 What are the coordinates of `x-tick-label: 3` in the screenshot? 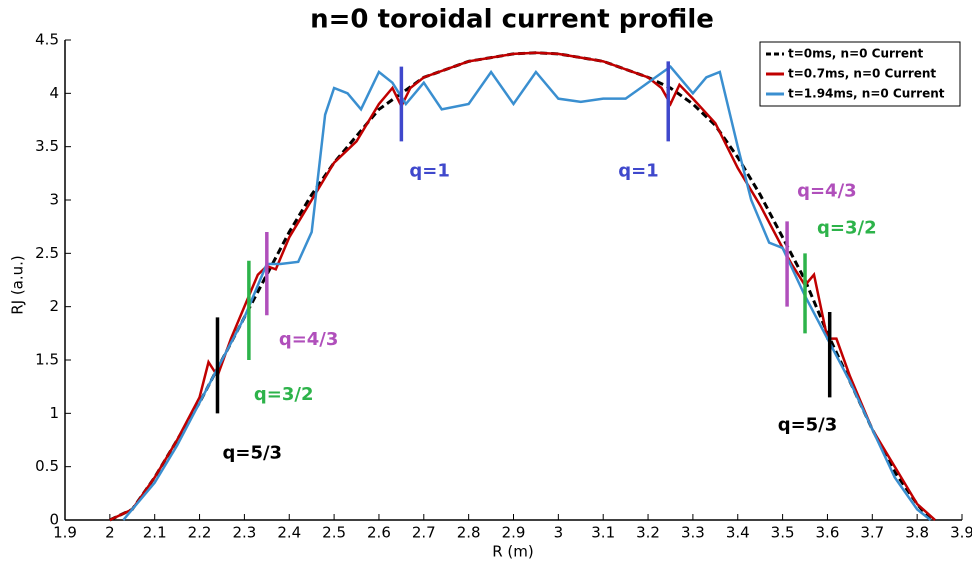 It's located at (559, 533).